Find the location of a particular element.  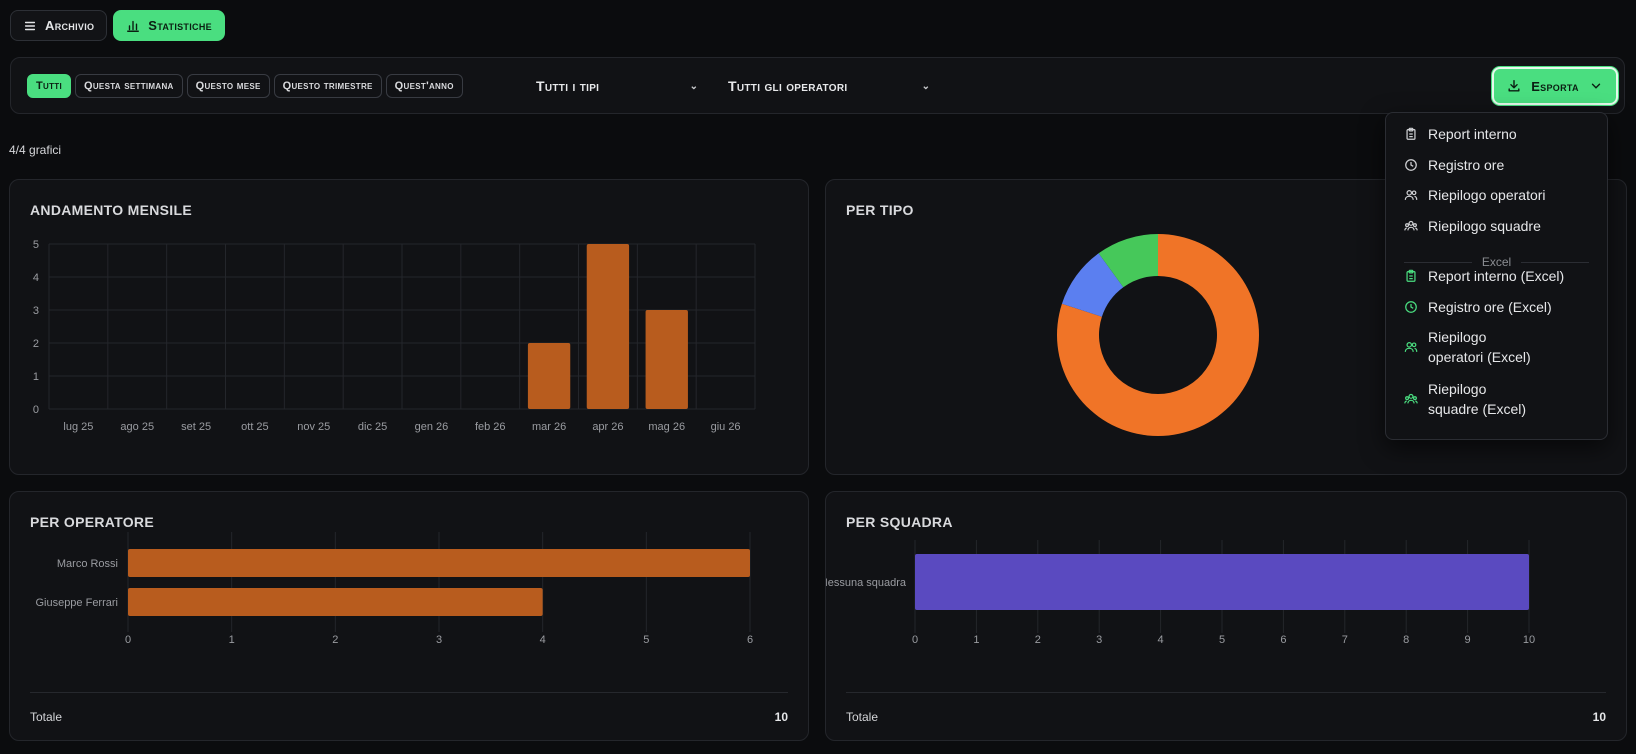

x-tick-label: mar 26 is located at coordinates (549, 427).